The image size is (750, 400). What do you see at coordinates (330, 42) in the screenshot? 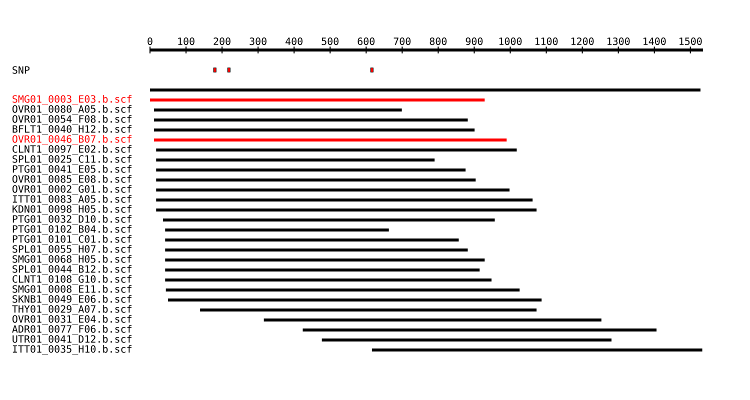
I see `x-tick-label: 500` at bounding box center [330, 42].